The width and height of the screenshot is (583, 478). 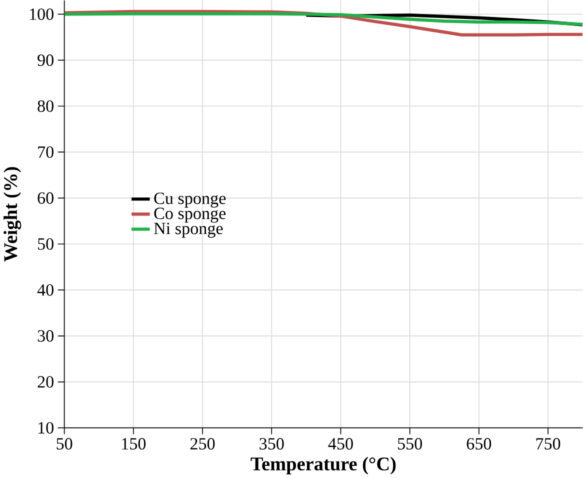 I want to click on y-axis-title: Weight (%), so click(x=13, y=214).